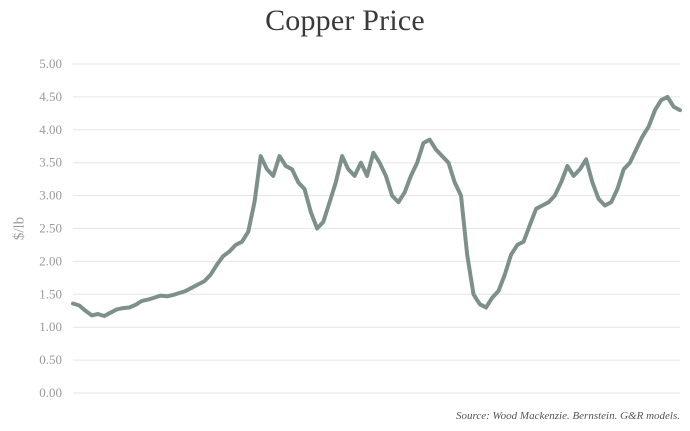 The height and width of the screenshot is (431, 690). What do you see at coordinates (50, 96) in the screenshot?
I see `y-tick-label: 4.50` at bounding box center [50, 96].